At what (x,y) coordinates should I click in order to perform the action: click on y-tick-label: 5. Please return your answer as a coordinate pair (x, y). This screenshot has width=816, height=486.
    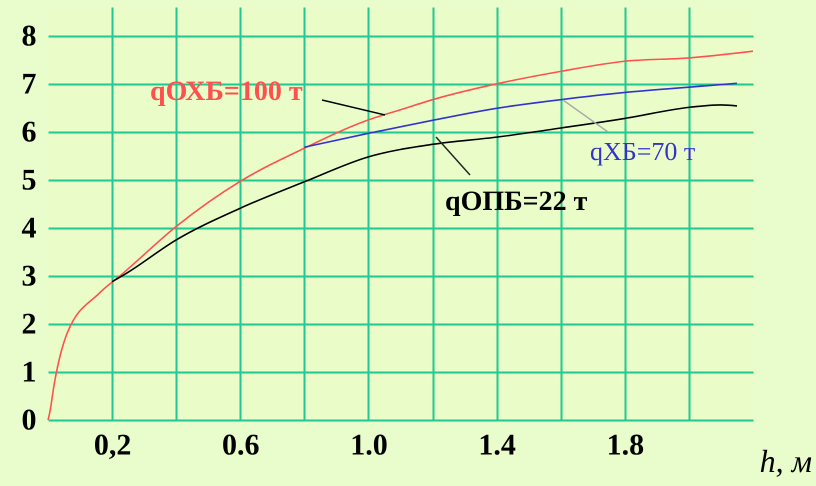
    Looking at the image, I should click on (29, 179).